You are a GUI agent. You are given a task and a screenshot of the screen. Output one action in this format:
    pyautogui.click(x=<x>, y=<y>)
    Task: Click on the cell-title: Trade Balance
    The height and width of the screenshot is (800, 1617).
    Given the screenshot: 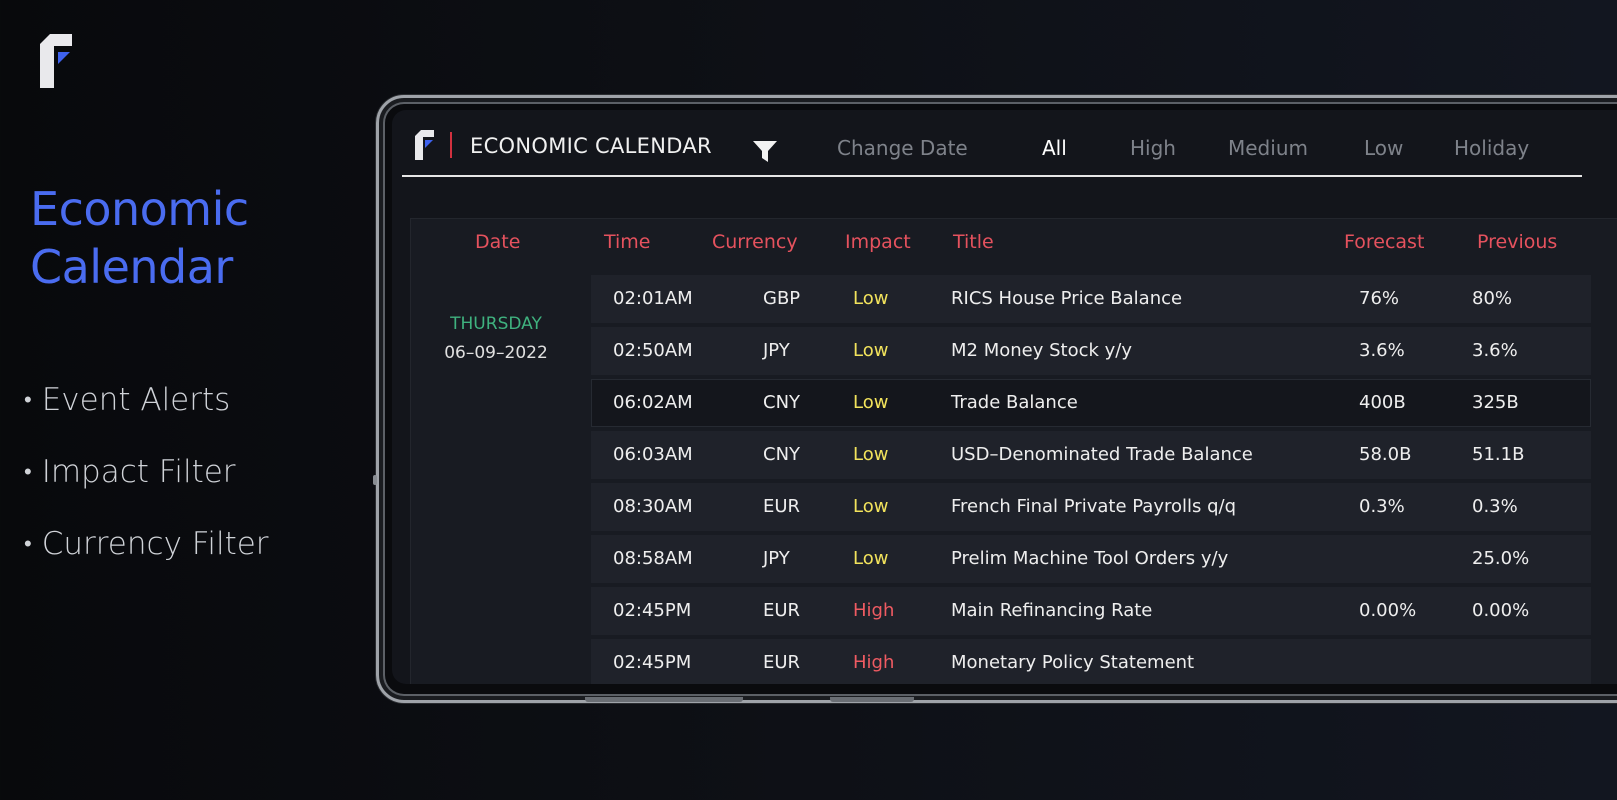 What is the action you would take?
    pyautogui.click(x=1014, y=402)
    